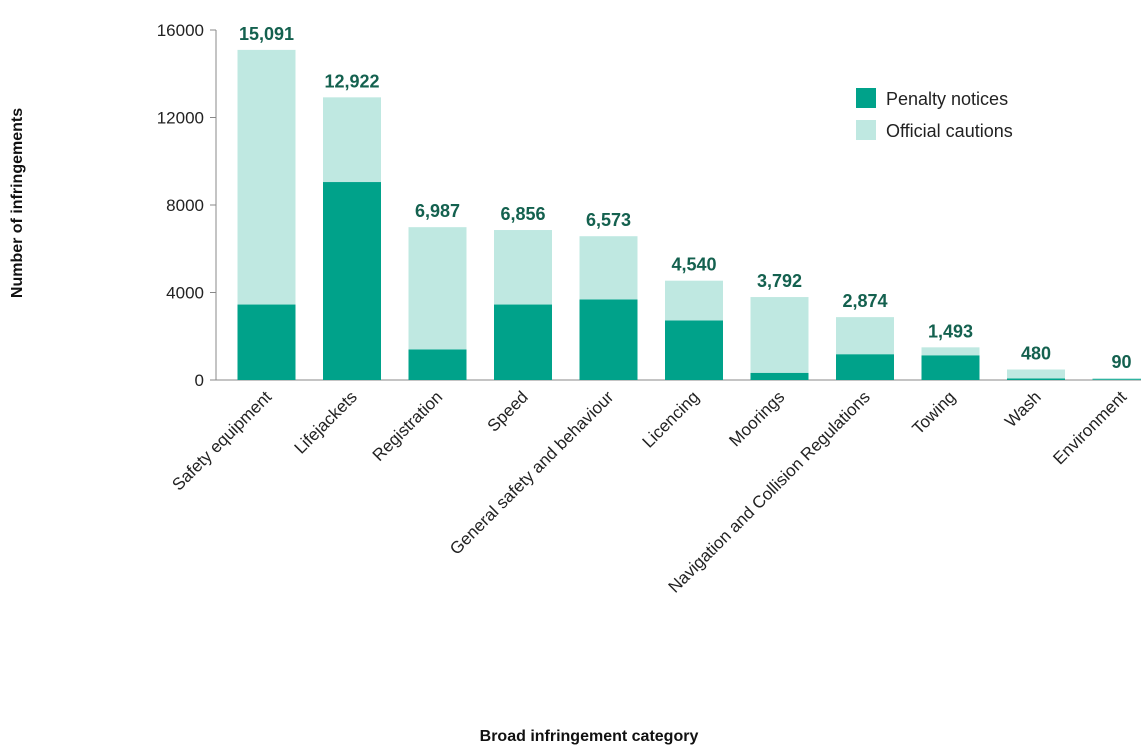 This screenshot has height=745, width=1141. Describe the element at coordinates (17, 203) in the screenshot. I see `y-axis-title: Number of infringements` at that location.